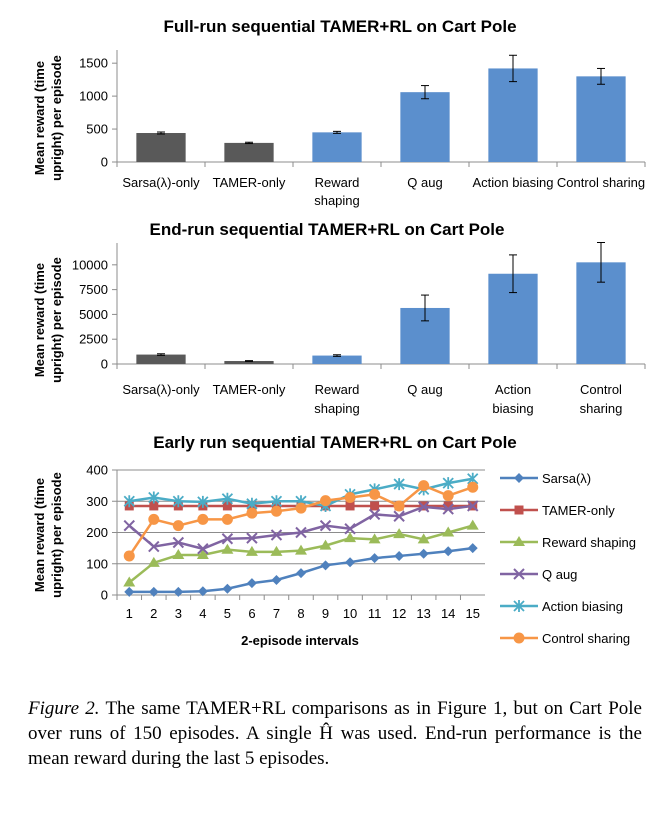  I want to click on caption-label: Figure 2., so click(64, 708).